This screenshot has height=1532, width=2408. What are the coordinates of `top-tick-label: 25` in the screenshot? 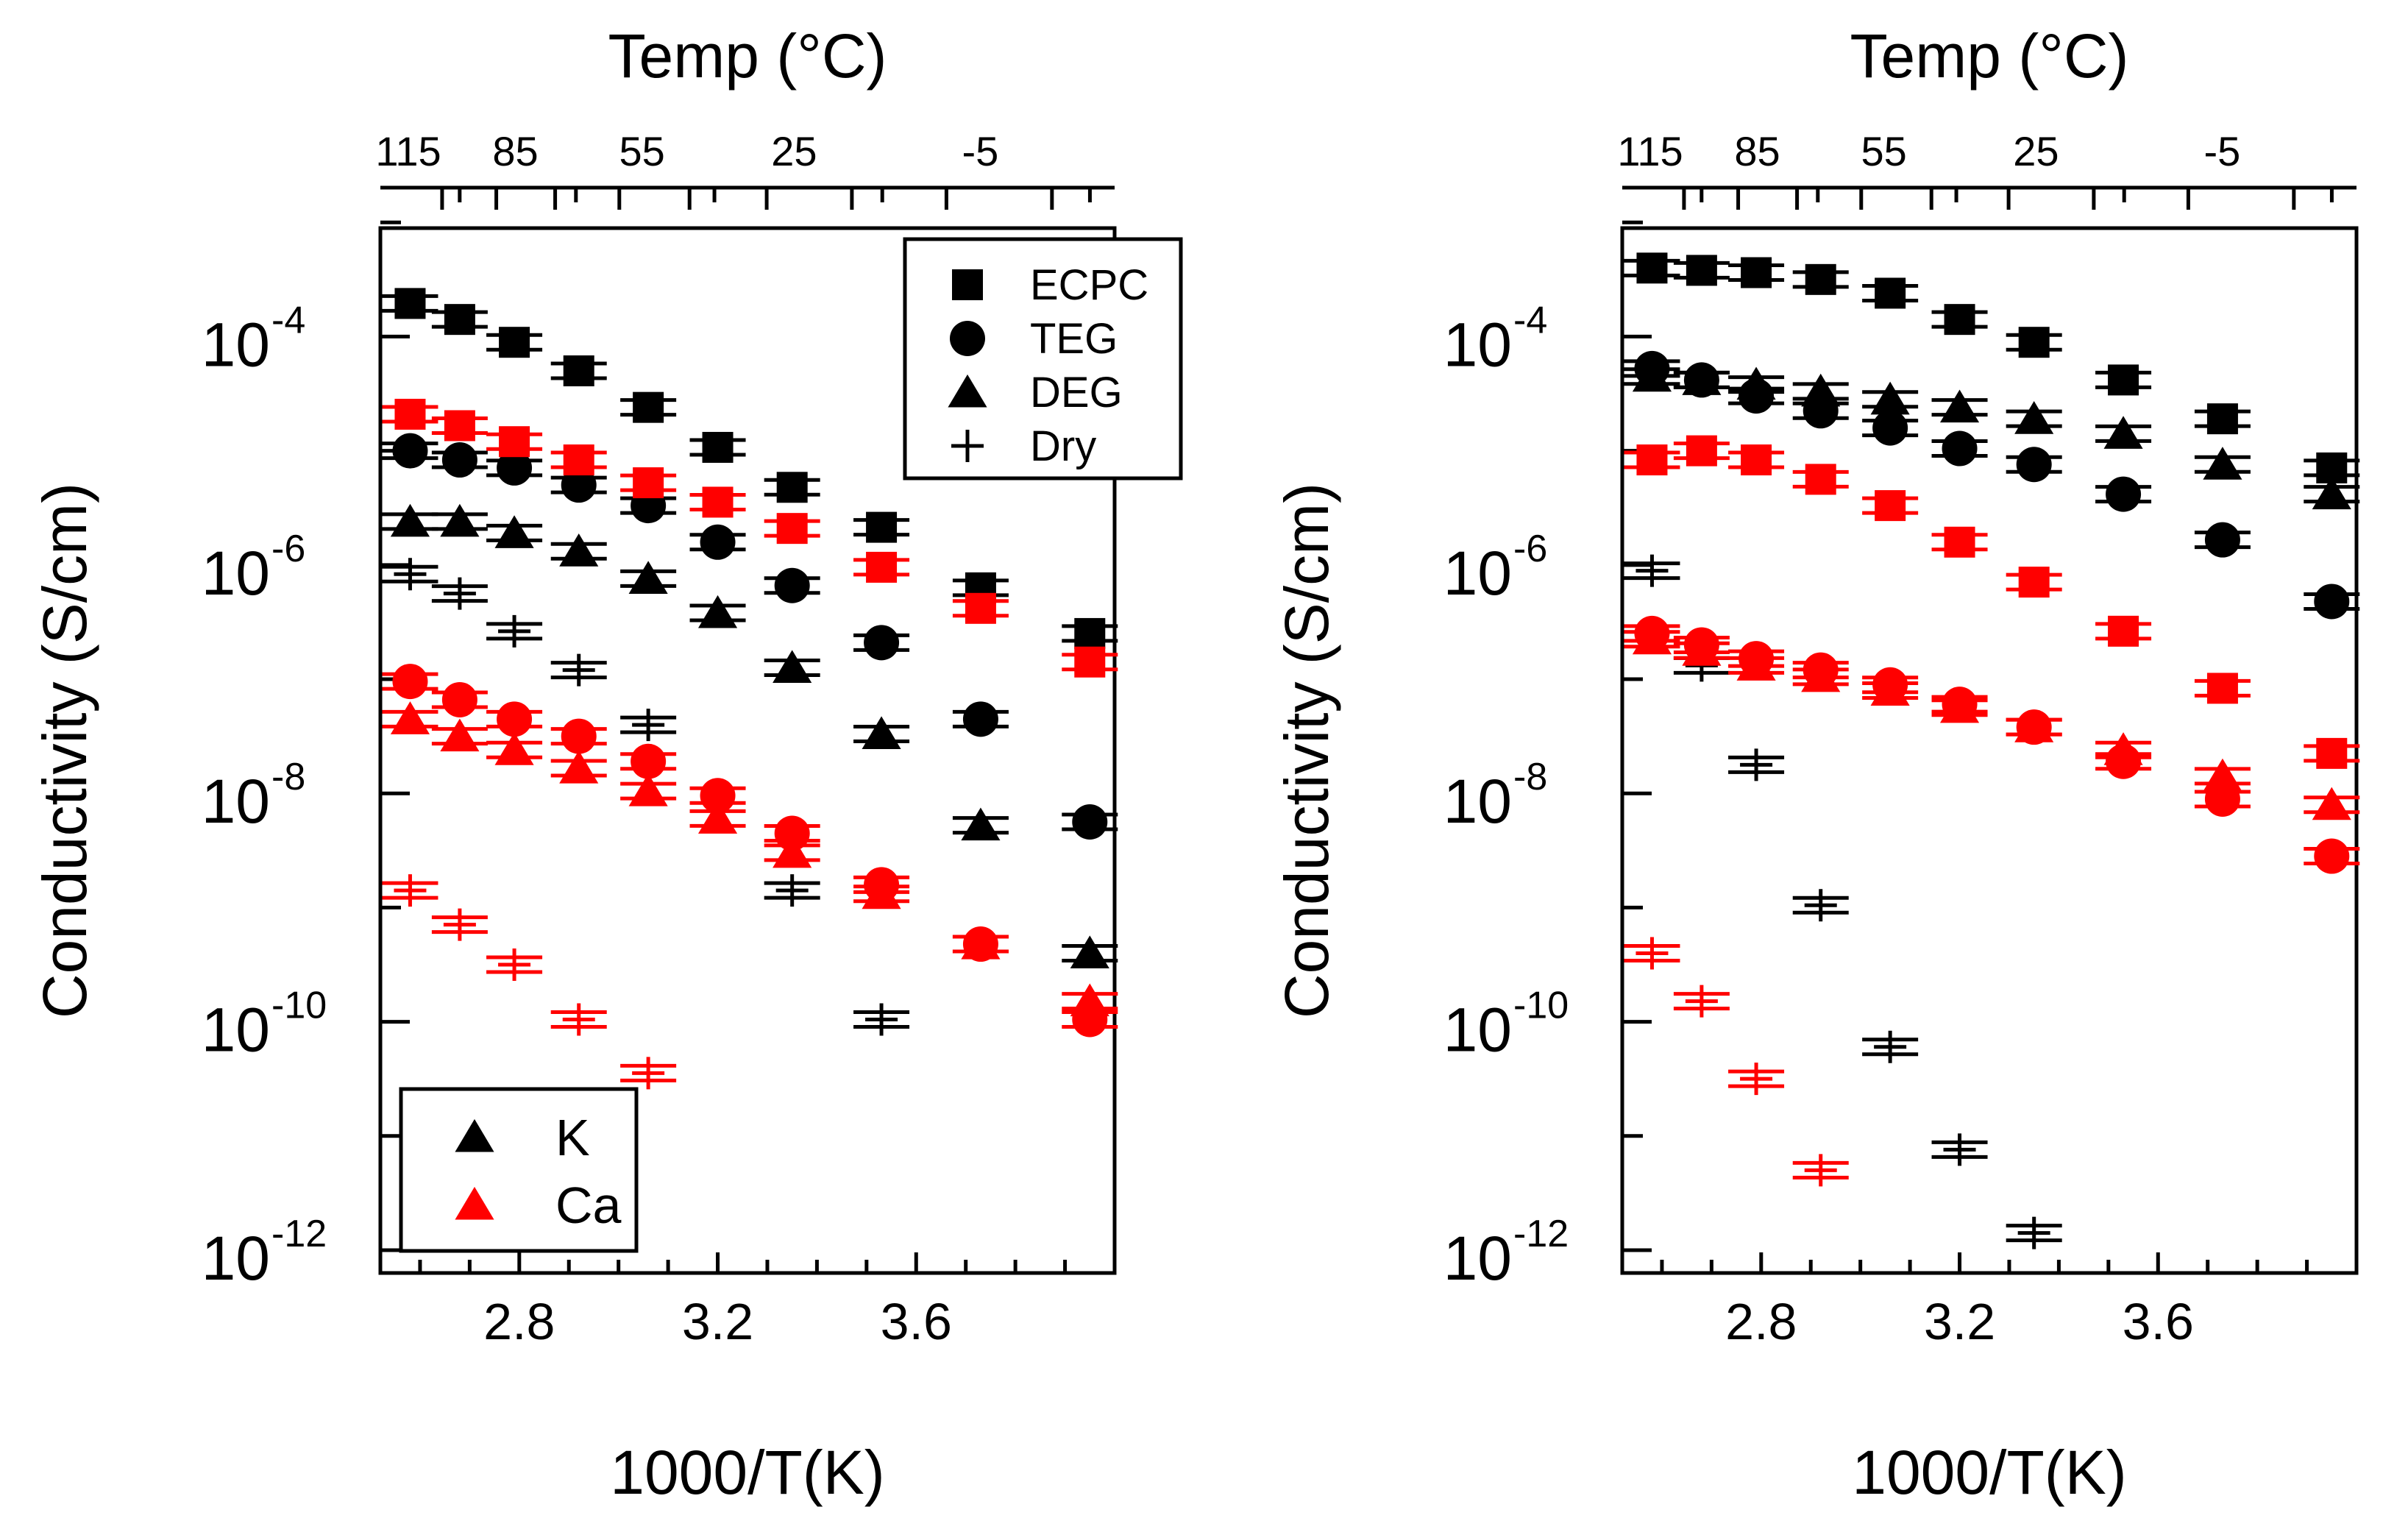 It's located at (2036, 151).